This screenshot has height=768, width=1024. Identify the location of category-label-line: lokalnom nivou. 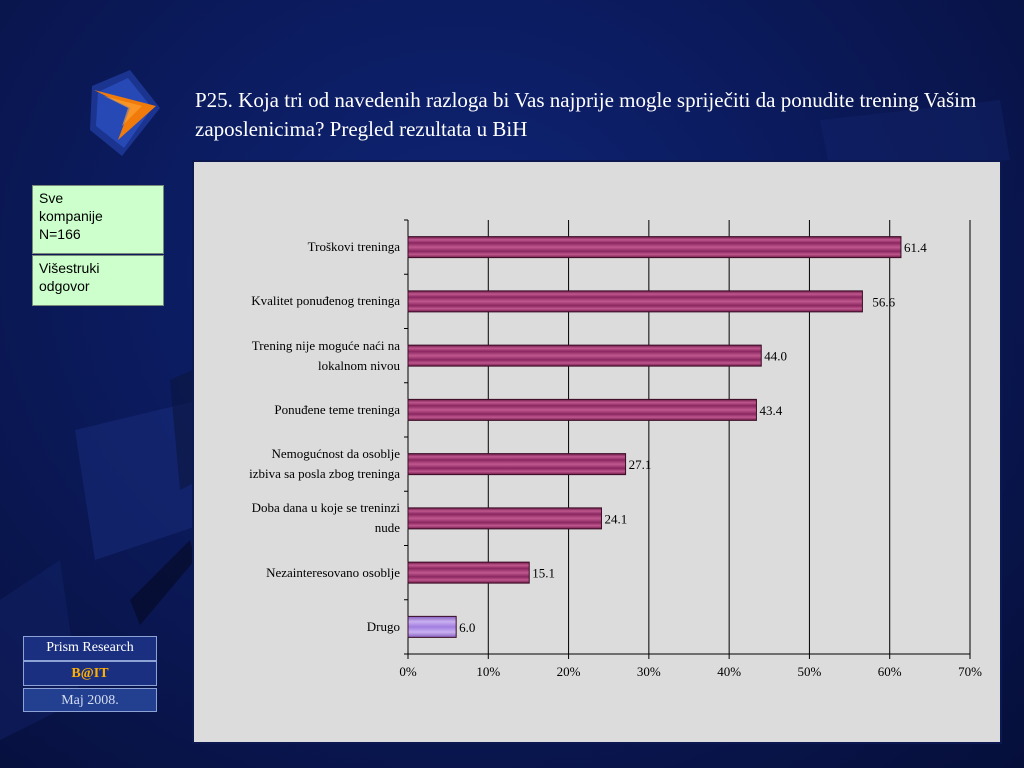
(359, 365).